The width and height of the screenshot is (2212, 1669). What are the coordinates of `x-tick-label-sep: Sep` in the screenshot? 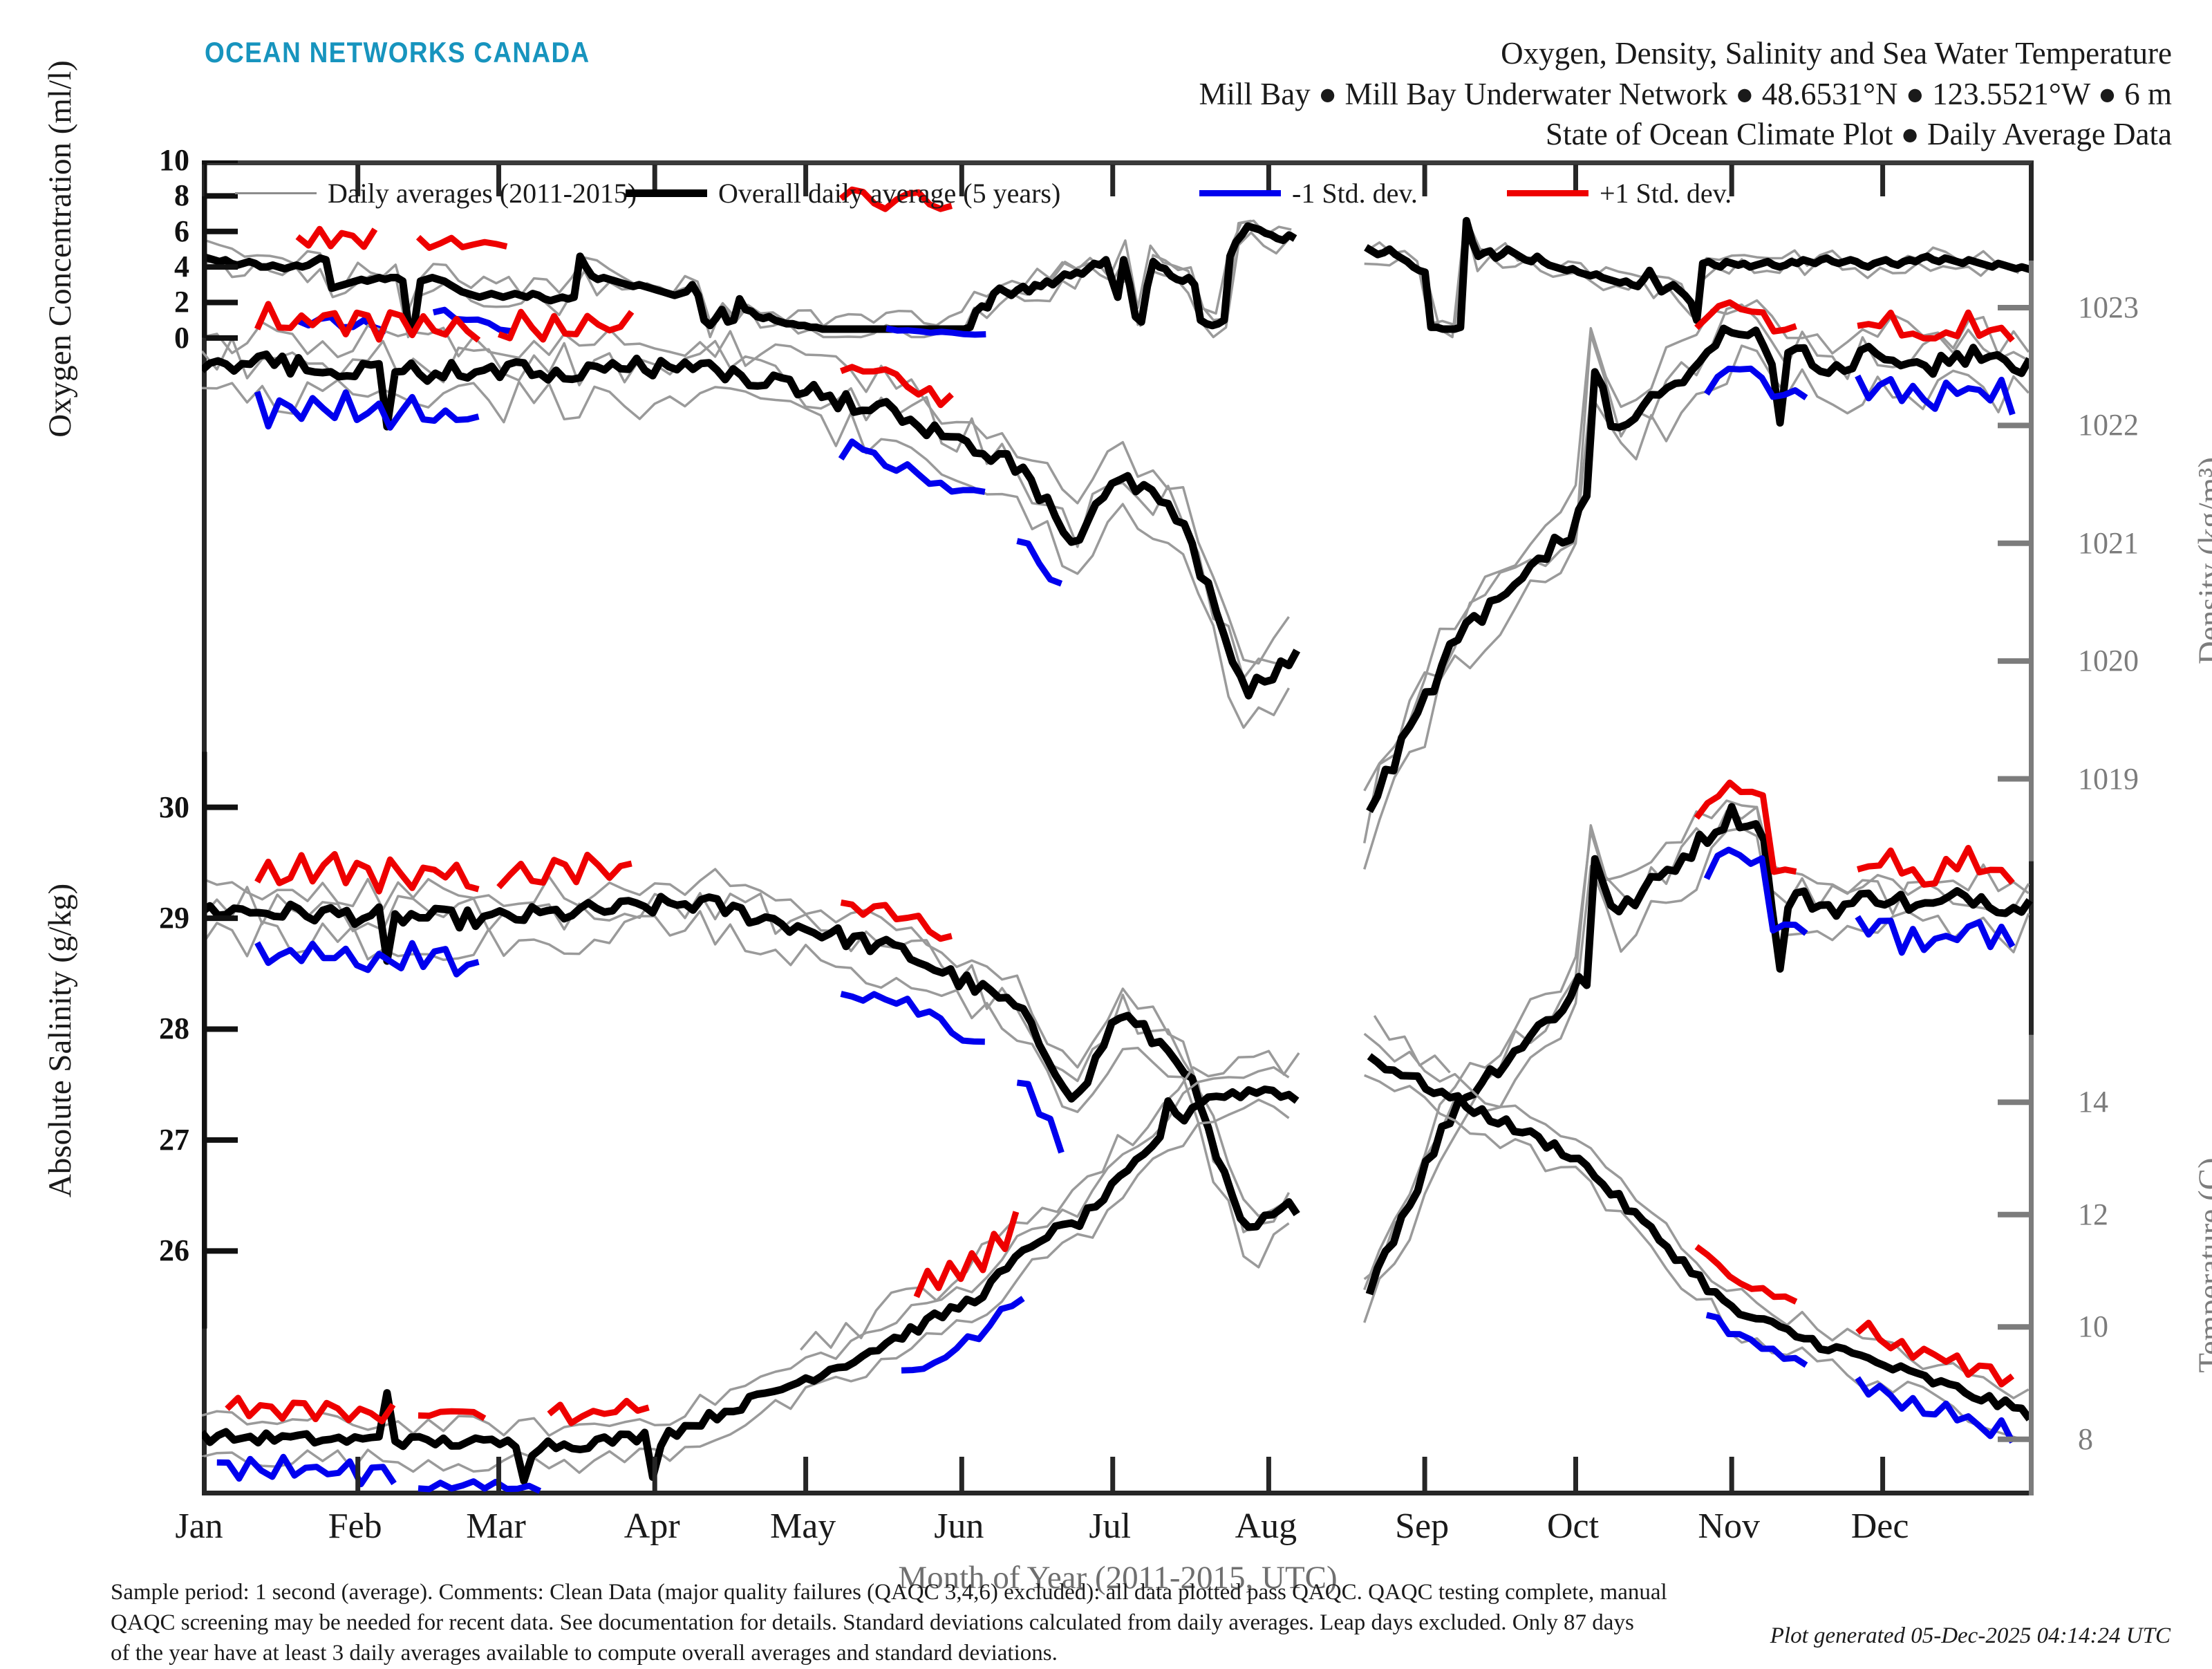 It's located at (1422, 1526).